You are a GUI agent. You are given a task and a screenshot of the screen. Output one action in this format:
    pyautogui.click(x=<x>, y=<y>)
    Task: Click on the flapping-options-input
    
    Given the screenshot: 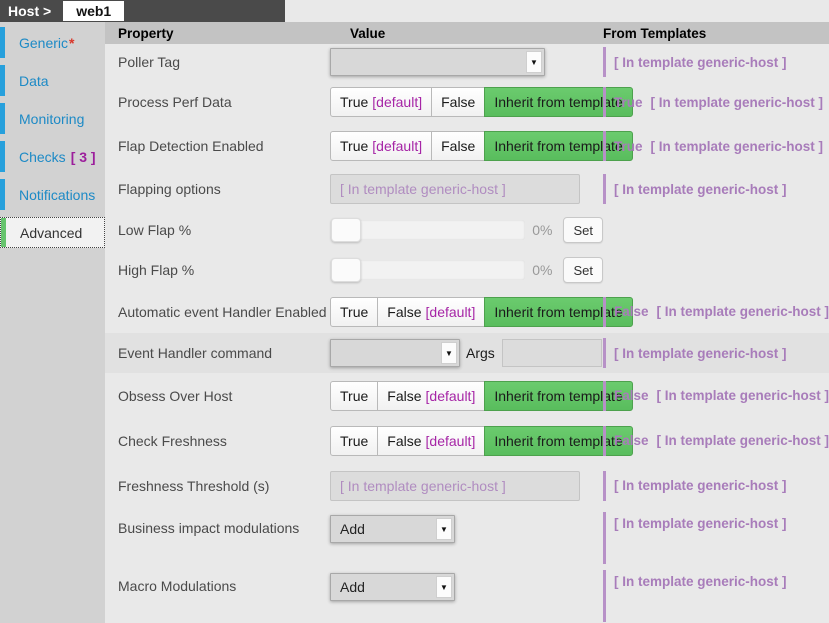 What is the action you would take?
    pyautogui.click(x=455, y=189)
    